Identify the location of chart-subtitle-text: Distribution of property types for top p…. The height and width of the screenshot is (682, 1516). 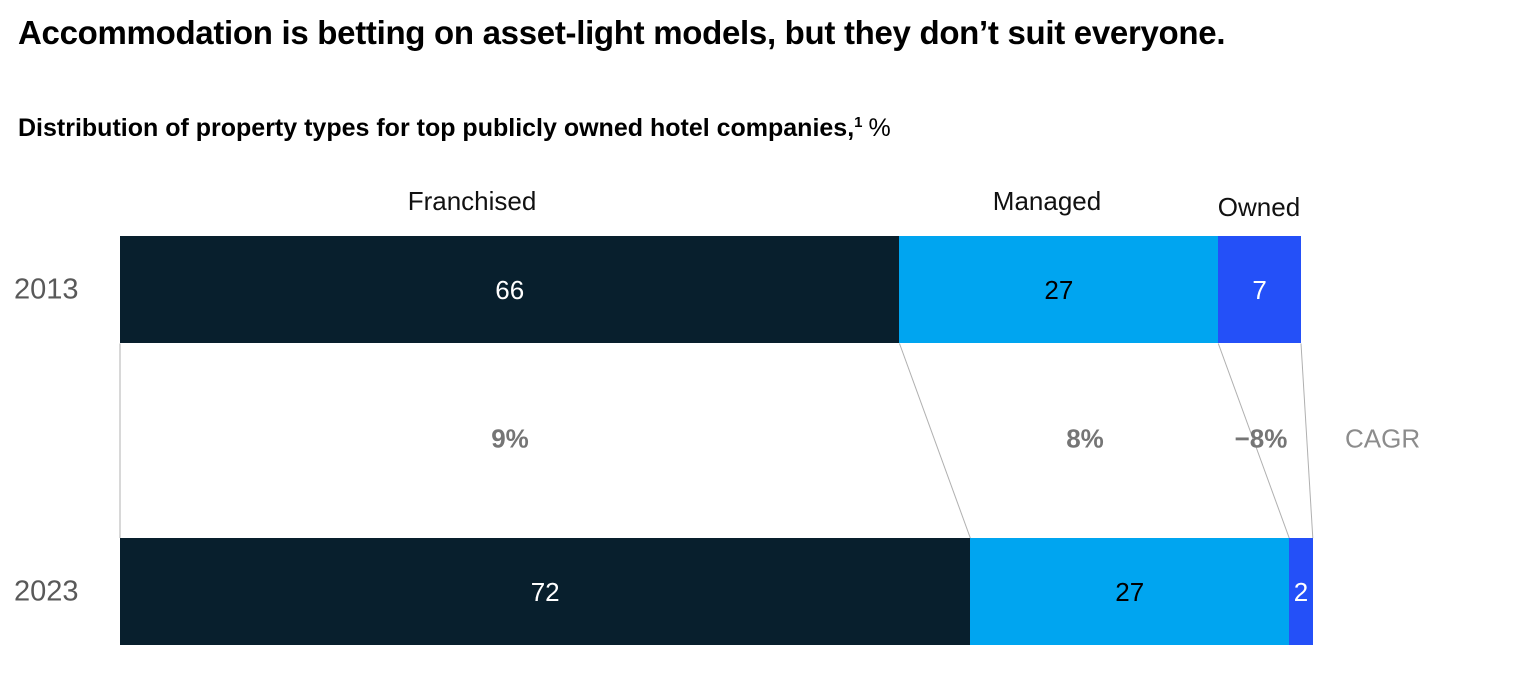
(436, 128).